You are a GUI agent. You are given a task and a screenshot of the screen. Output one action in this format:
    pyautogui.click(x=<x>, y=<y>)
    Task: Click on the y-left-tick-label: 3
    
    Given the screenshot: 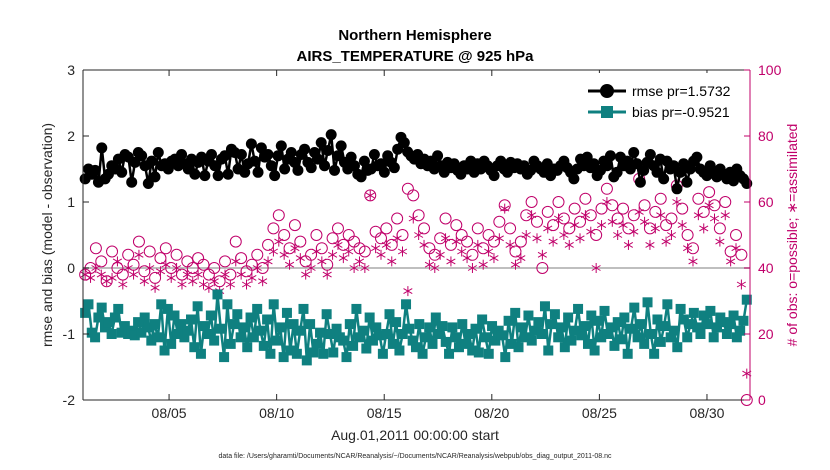 What is the action you would take?
    pyautogui.click(x=71, y=70)
    